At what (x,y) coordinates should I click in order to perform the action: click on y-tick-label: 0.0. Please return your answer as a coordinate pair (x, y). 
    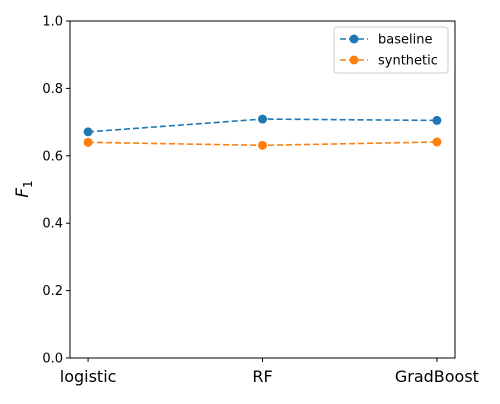
    Looking at the image, I should click on (52, 359).